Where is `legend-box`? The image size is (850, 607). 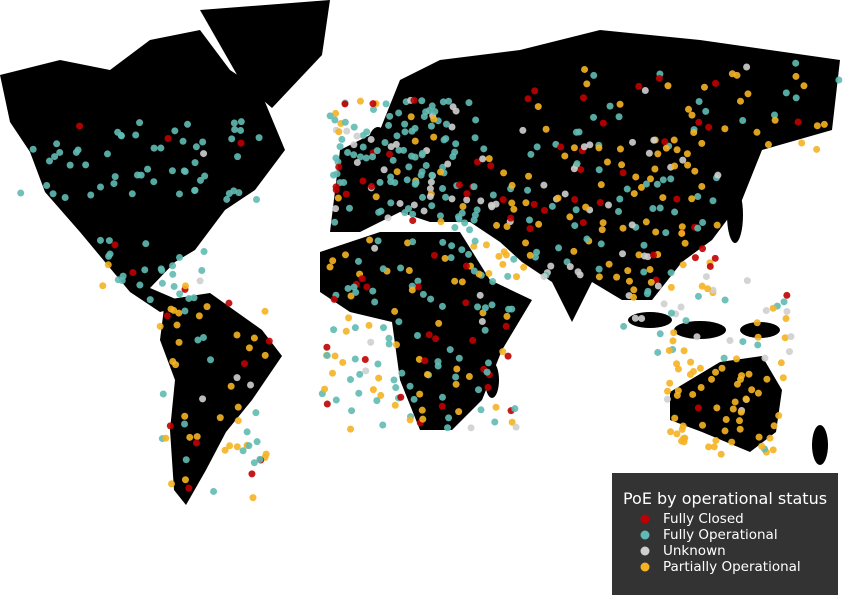
legend-box is located at coordinates (725, 534).